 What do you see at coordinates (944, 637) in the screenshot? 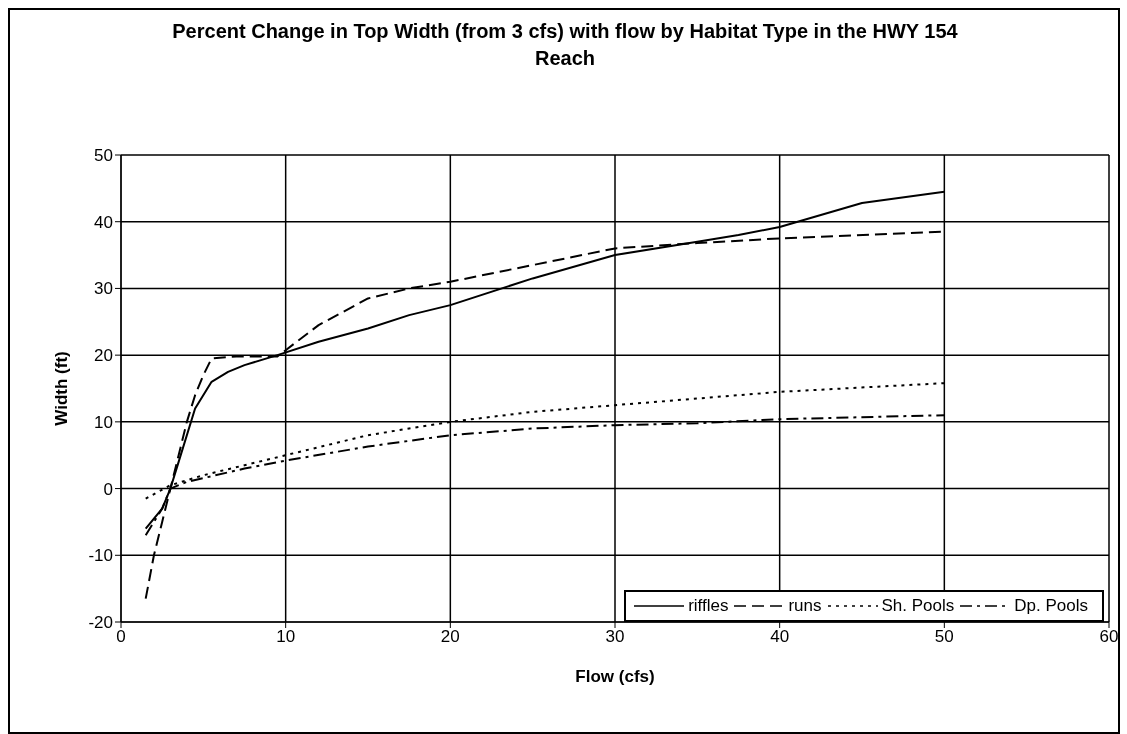
I see `x-tick-label: 50` at bounding box center [944, 637].